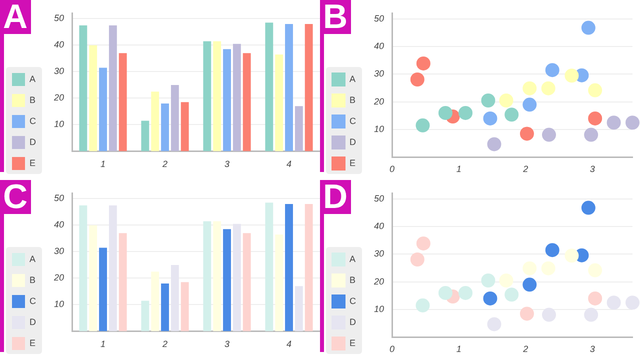 Image resolution: width=640 pixels, height=360 pixels. What do you see at coordinates (15, 197) in the screenshot?
I see `chart-title: C` at bounding box center [15, 197].